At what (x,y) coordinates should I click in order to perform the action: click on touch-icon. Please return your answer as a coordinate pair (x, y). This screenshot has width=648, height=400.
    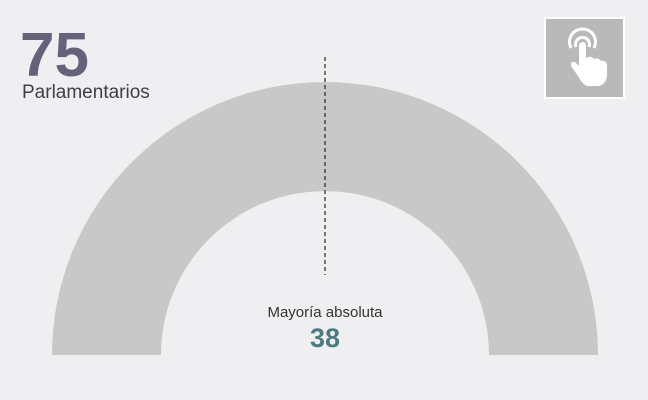
    Looking at the image, I should click on (582, 38).